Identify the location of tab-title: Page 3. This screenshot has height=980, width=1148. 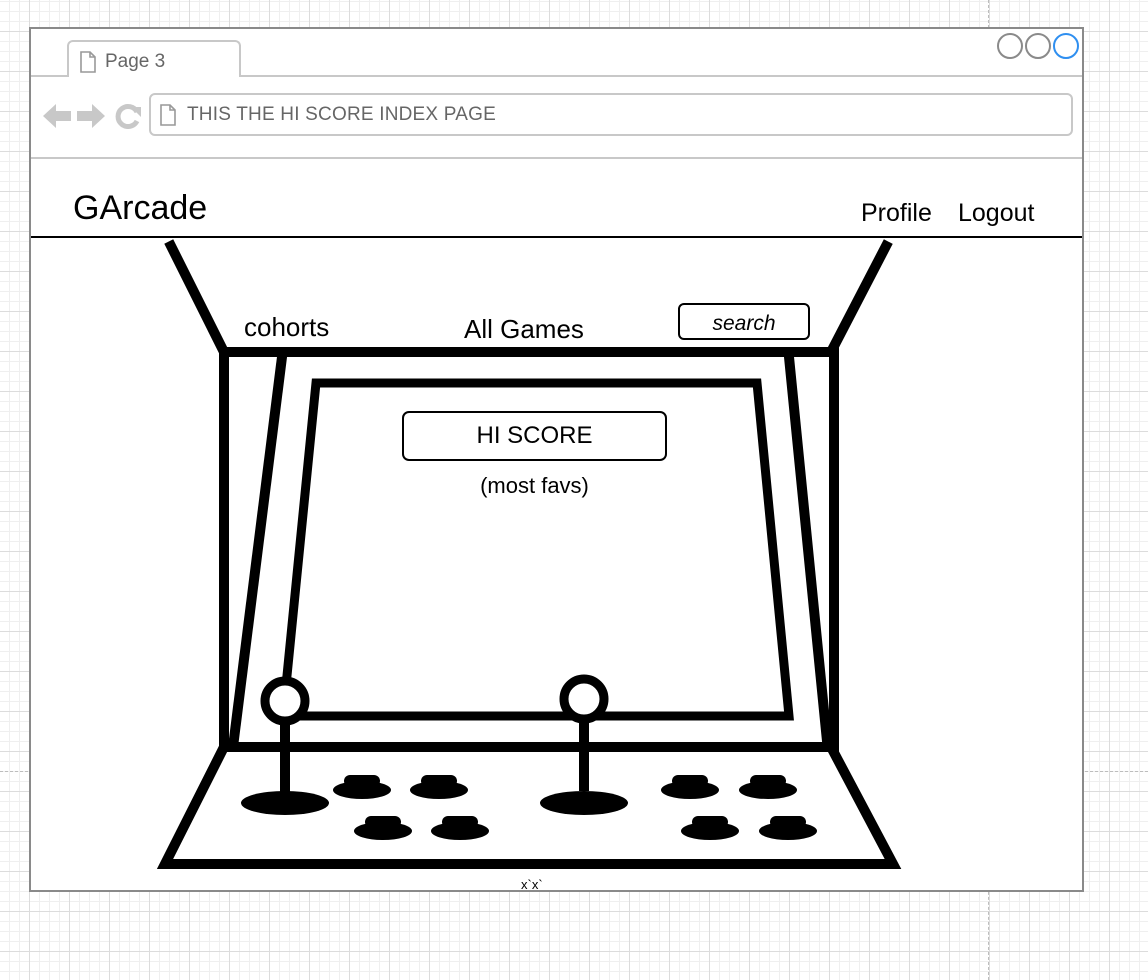
(135, 61).